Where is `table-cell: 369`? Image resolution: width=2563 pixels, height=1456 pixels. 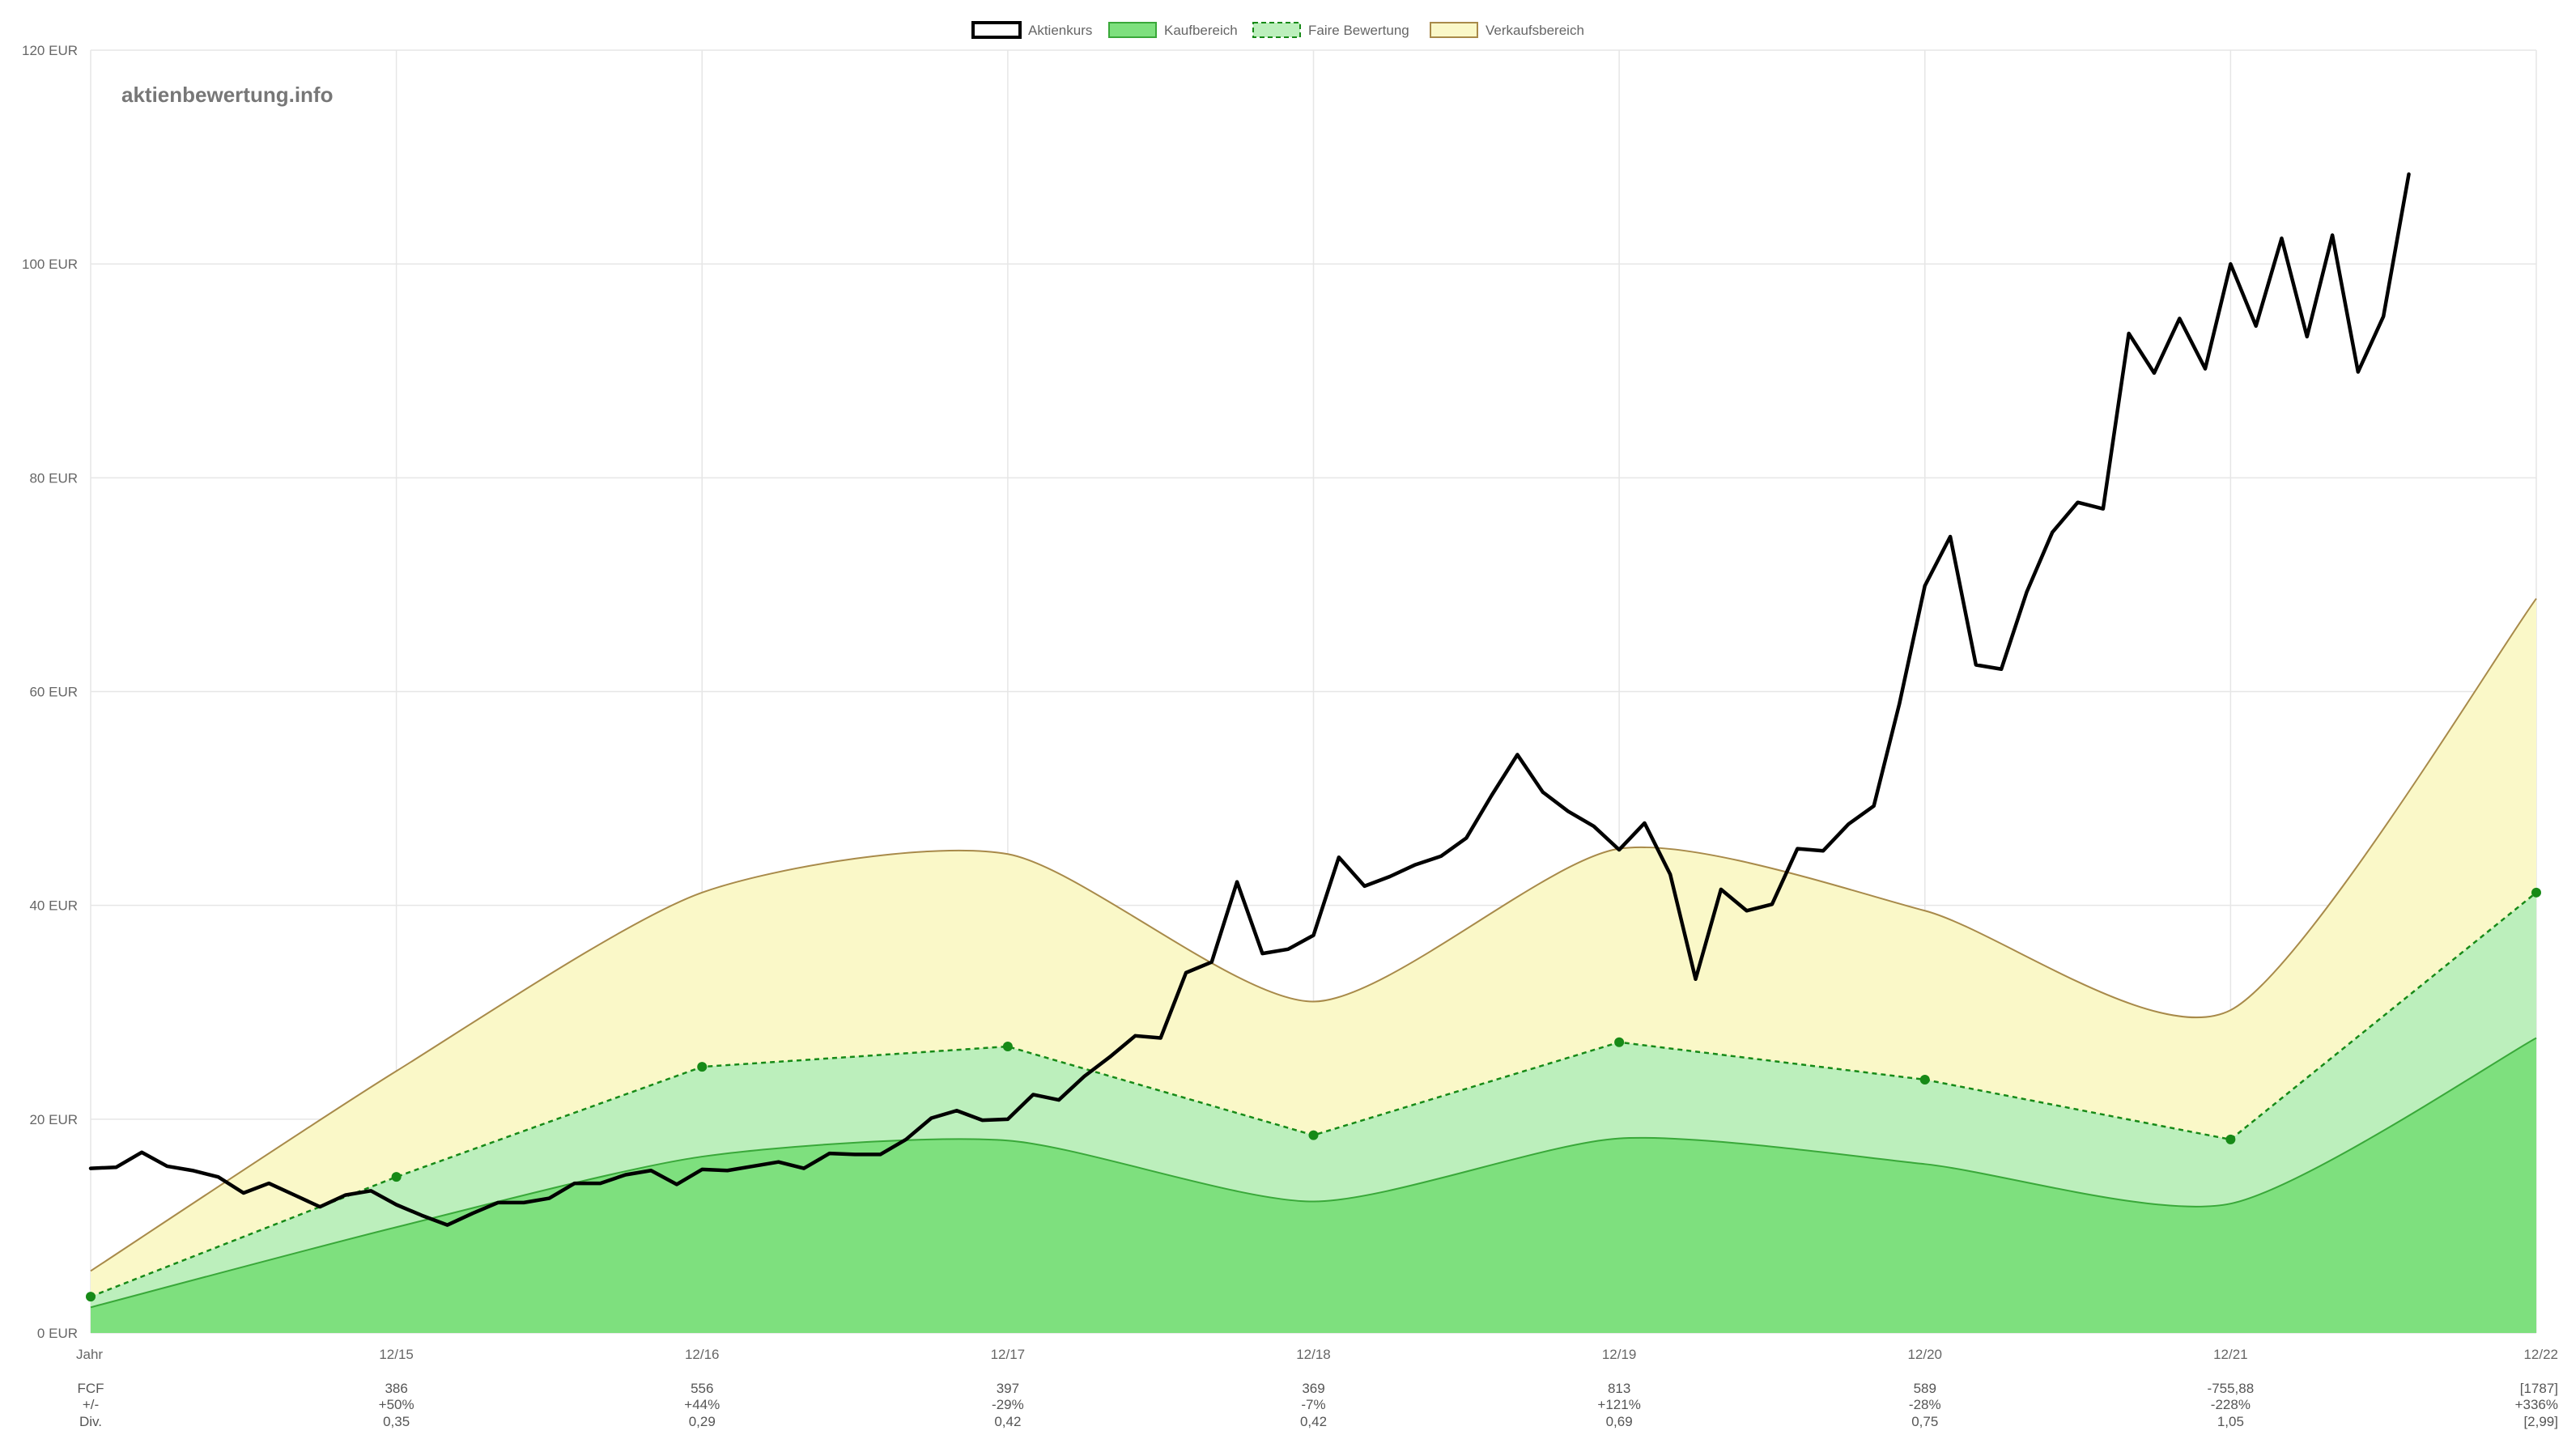
table-cell: 369 is located at coordinates (1313, 1389).